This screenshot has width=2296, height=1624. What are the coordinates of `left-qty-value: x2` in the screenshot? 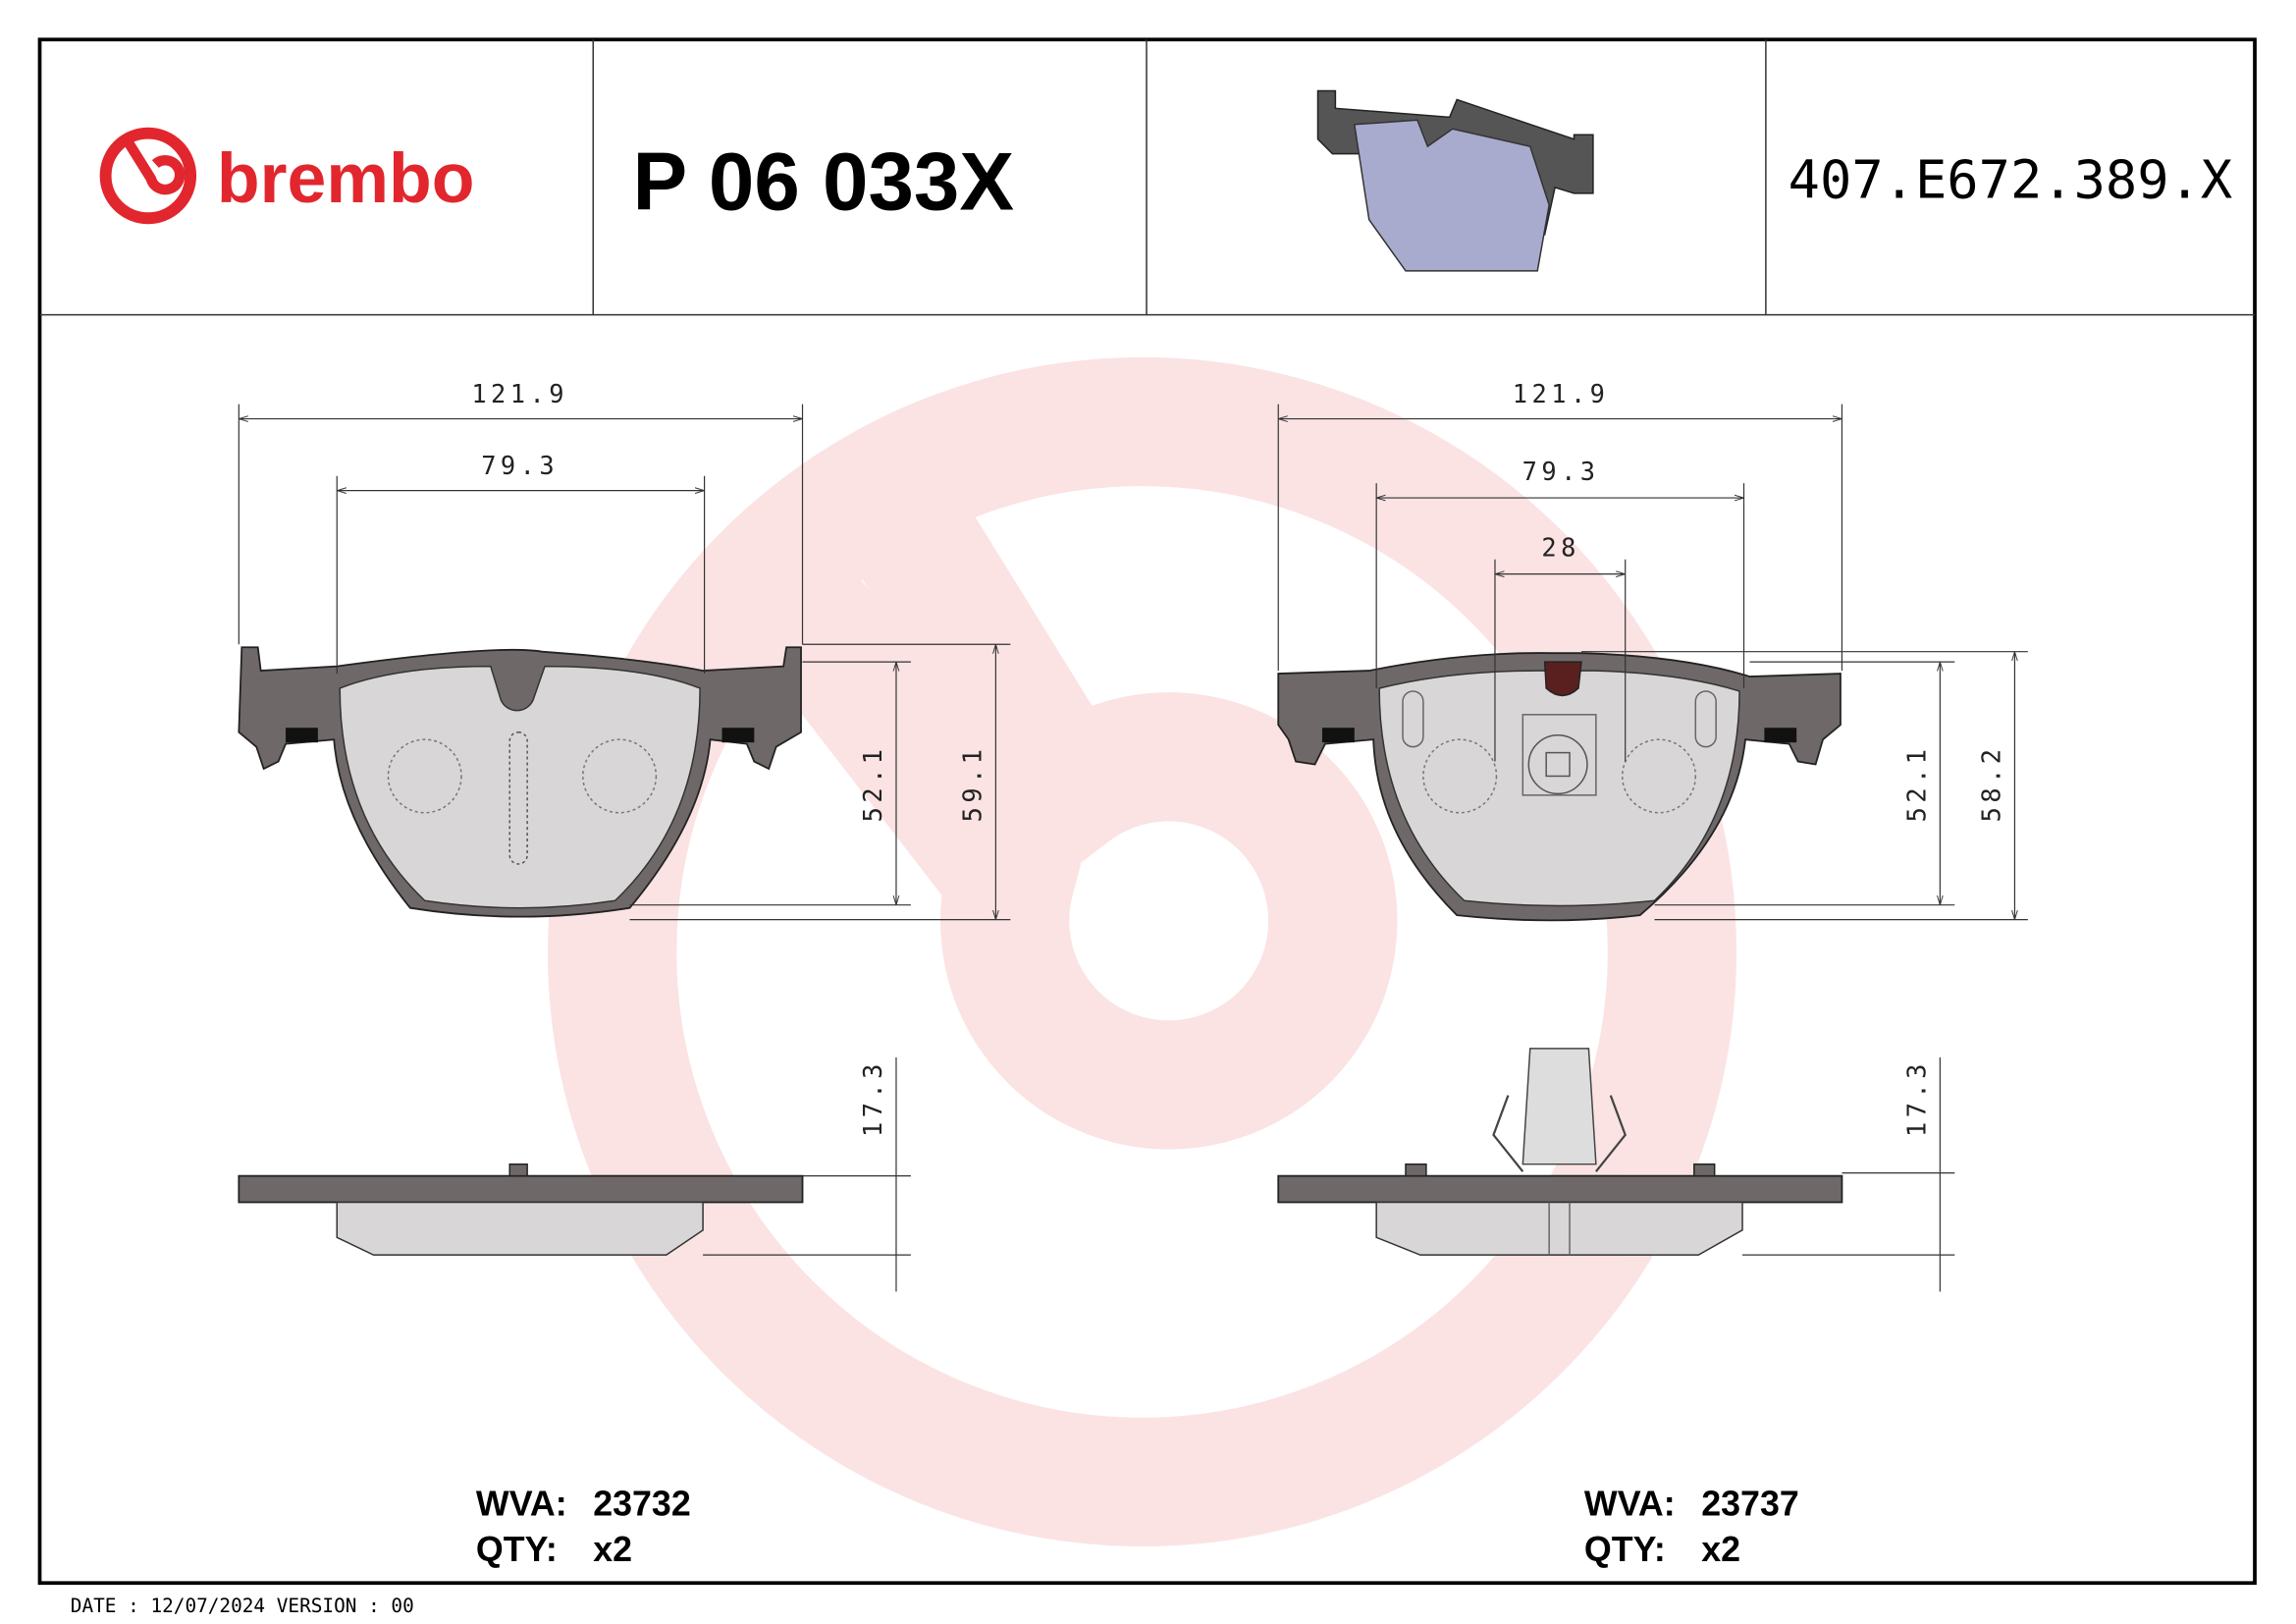 It's located at (612, 1549).